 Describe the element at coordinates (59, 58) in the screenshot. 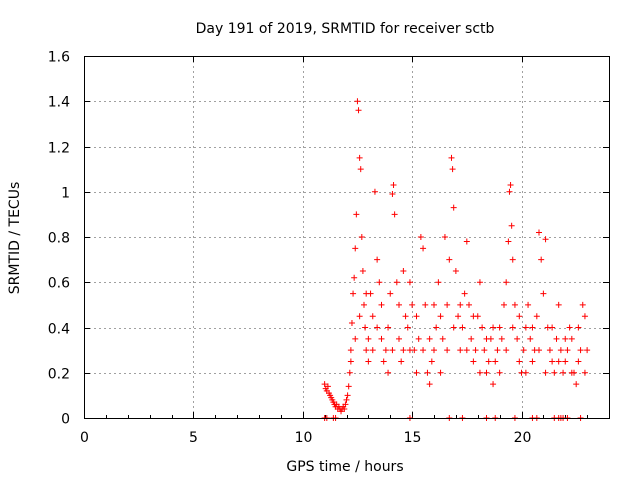

I see `y-tick-label: 1.6` at that location.